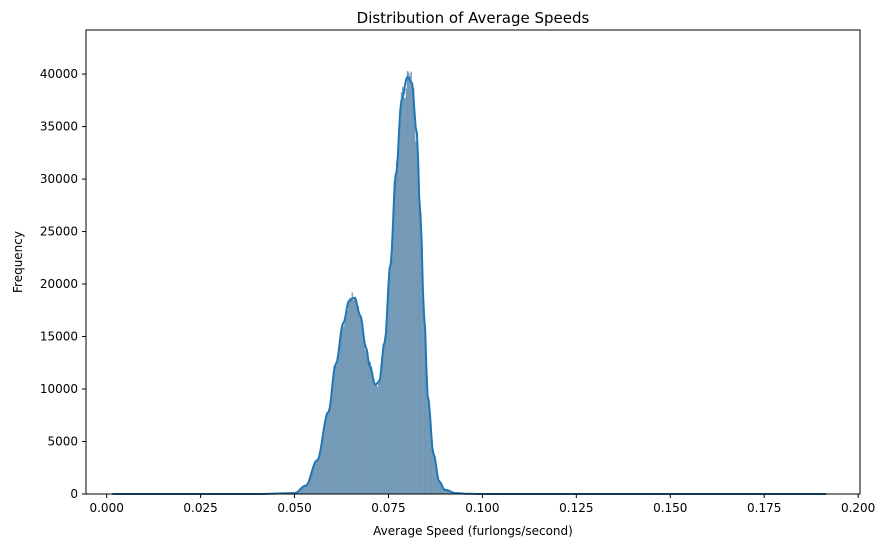 The width and height of the screenshot is (886, 551). Describe the element at coordinates (482, 508) in the screenshot. I see `x-tick-label: 0.100` at that location.